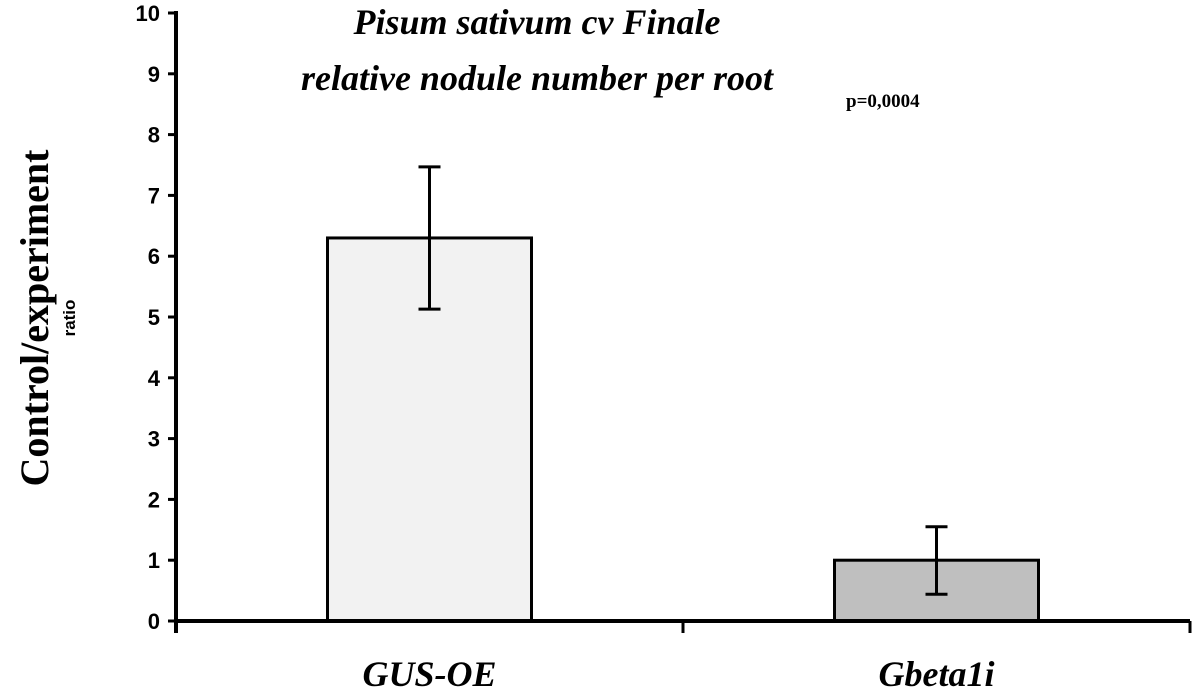  What do you see at coordinates (69, 318) in the screenshot?
I see `y-axis-label-sub: ratio` at bounding box center [69, 318].